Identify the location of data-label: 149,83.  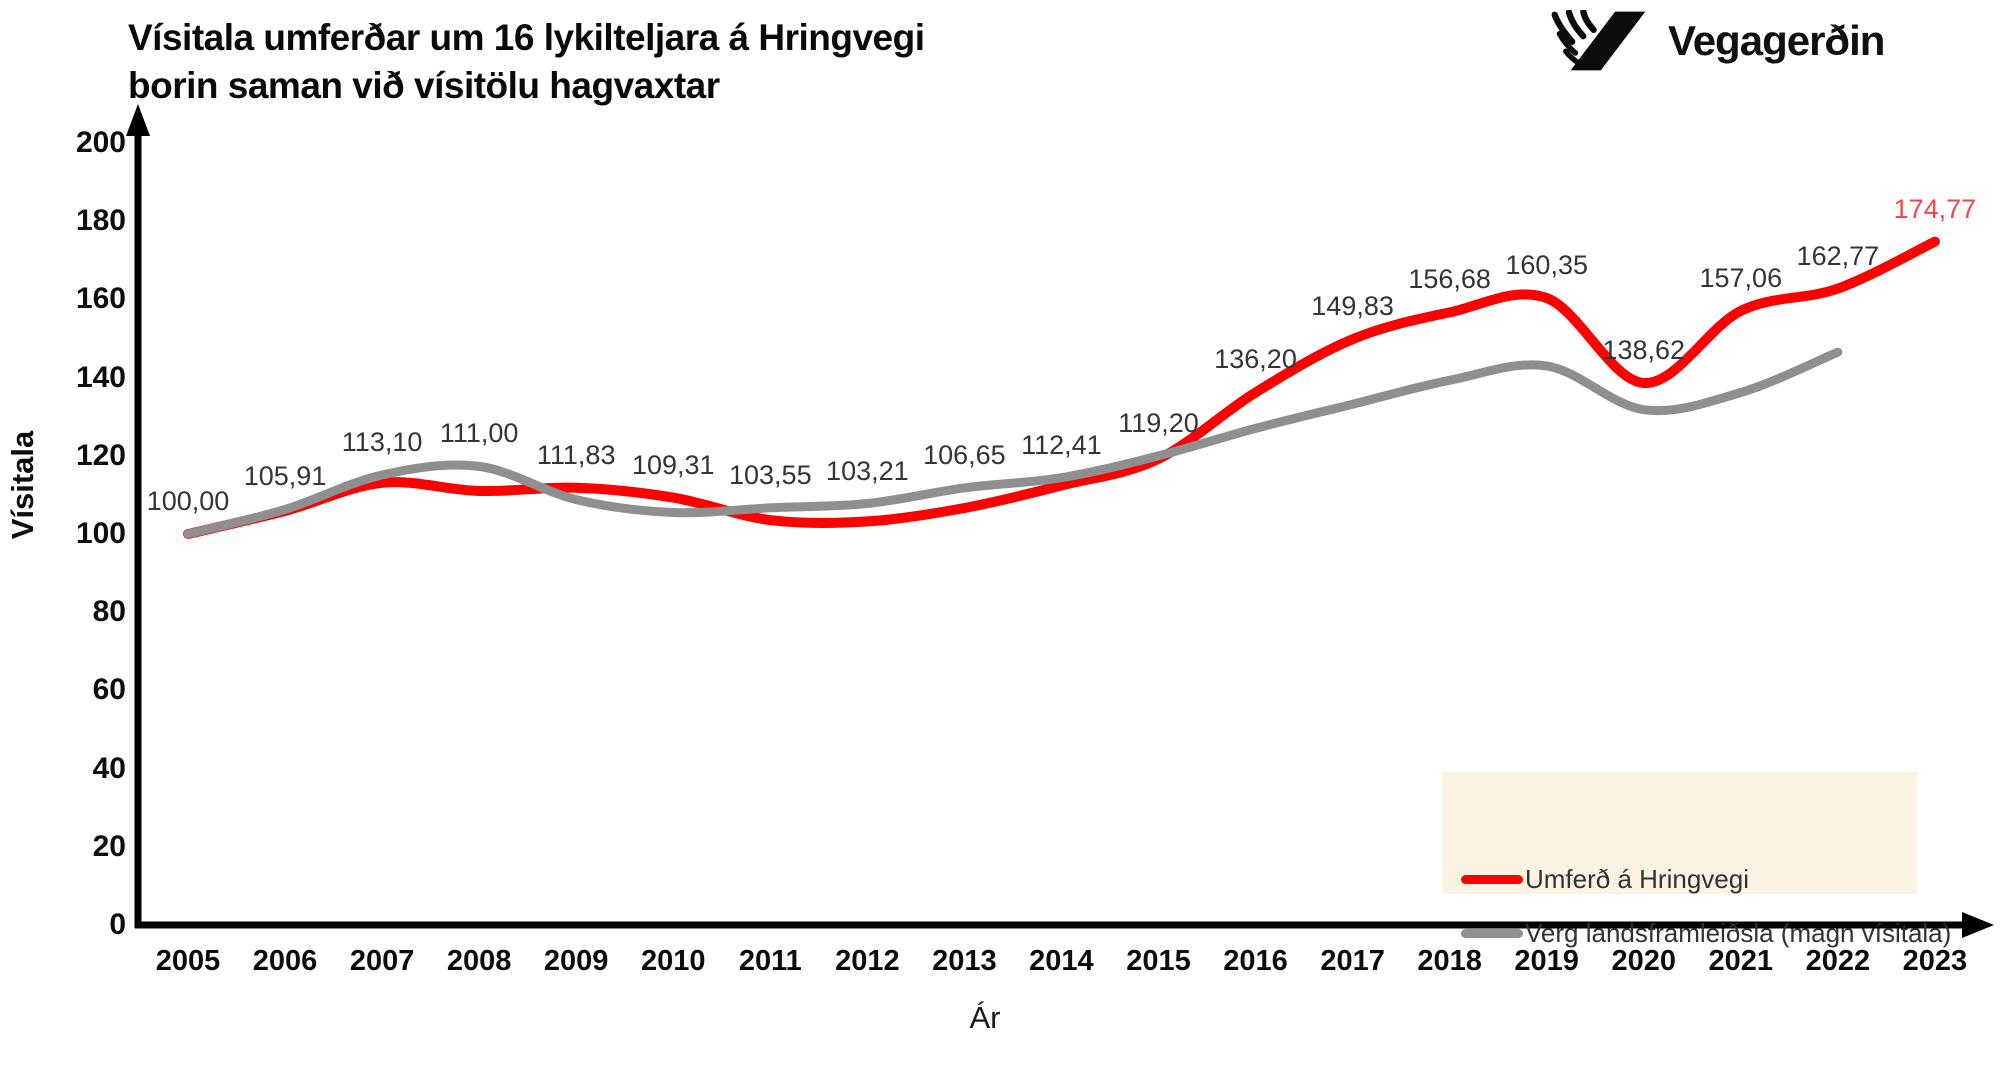
(1352, 306).